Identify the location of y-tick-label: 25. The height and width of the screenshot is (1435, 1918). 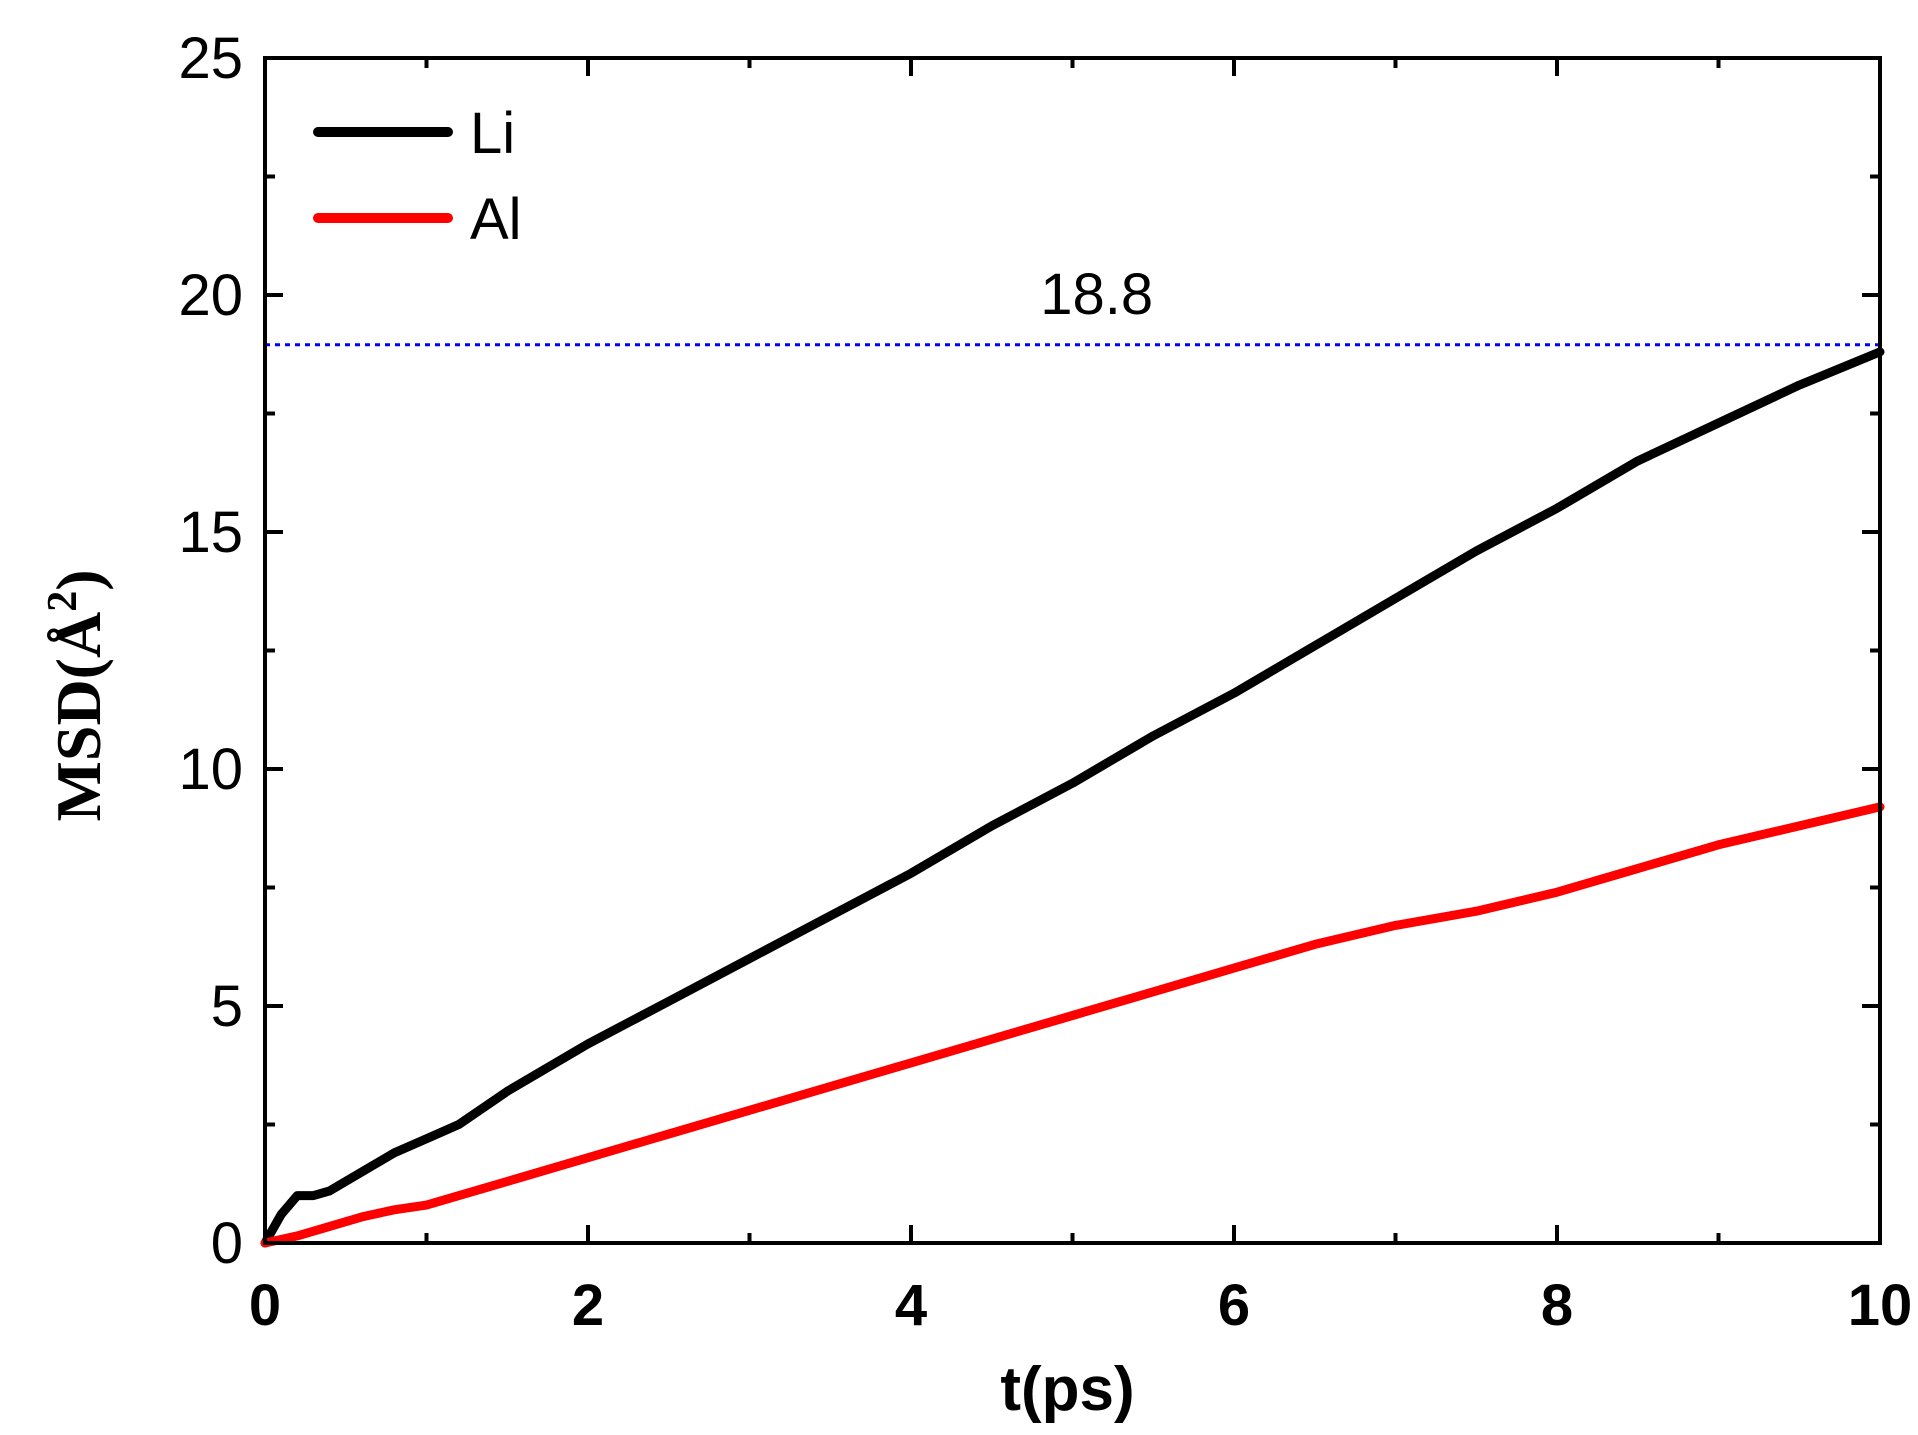
(210, 58).